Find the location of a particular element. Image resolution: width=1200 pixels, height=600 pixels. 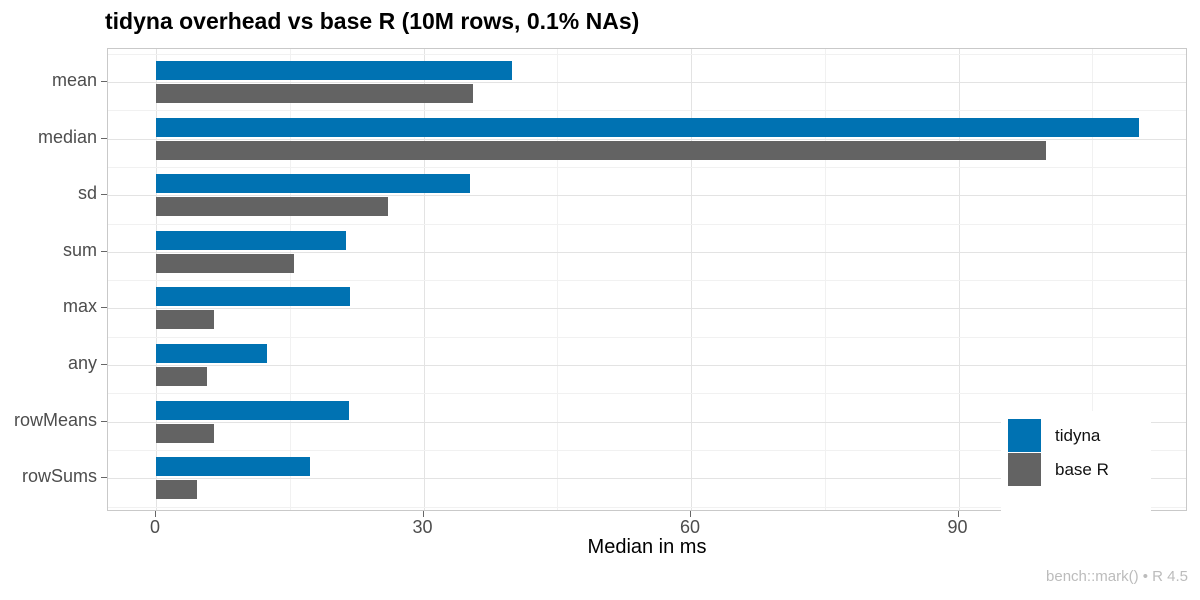

gridline-major-y-sum is located at coordinates (647, 252).